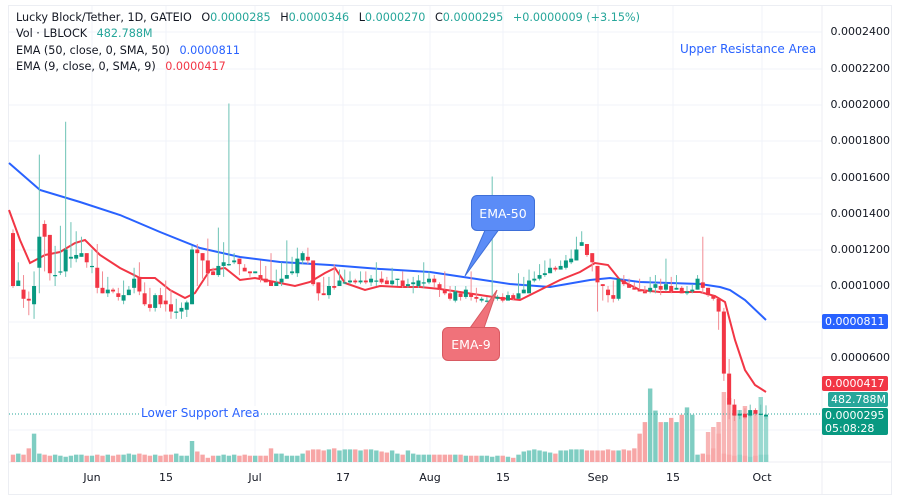  I want to click on ema9-callout: EMA-9, so click(471, 344).